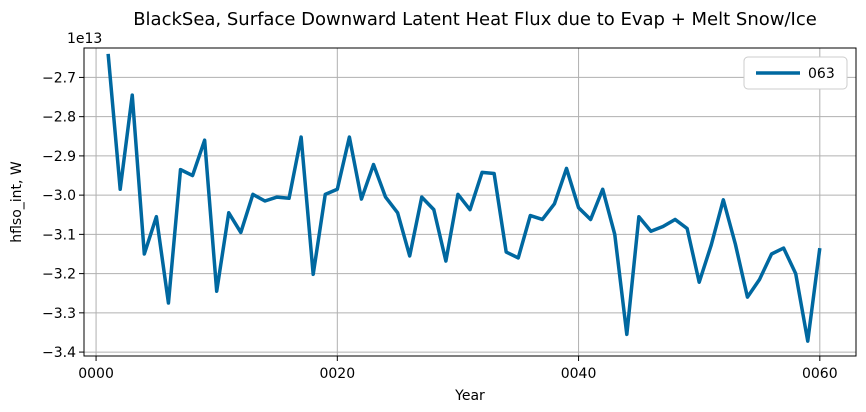 This screenshot has width=866, height=412. What do you see at coordinates (820, 374) in the screenshot?
I see `x-tick-label: 0060` at bounding box center [820, 374].